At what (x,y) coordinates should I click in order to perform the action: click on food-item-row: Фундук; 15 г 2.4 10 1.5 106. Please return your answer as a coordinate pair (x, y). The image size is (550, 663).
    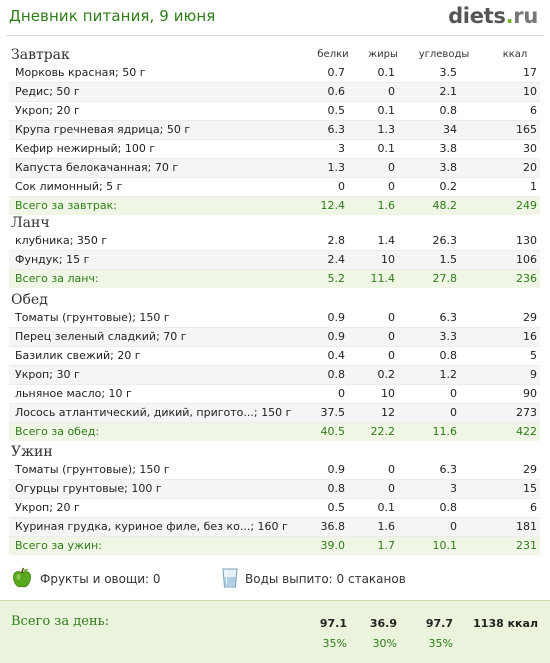
    Looking at the image, I should click on (274, 260).